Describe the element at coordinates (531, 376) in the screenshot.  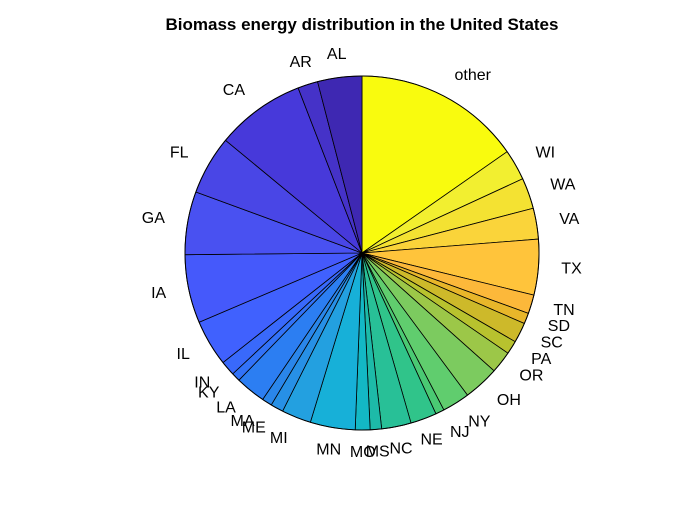
I see `pie-label-or: OR` at that location.